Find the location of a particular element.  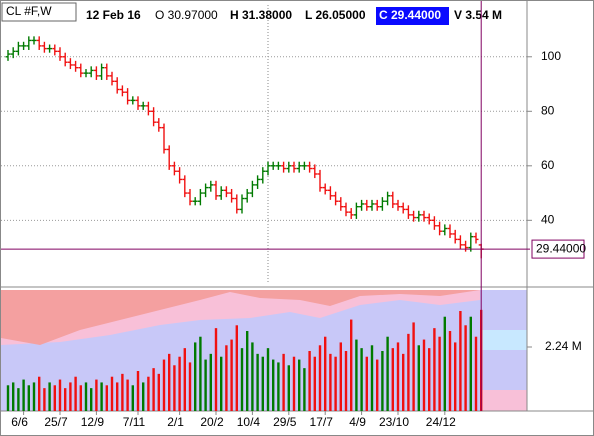

x-tick-label: 25/7 is located at coordinates (56, 422).